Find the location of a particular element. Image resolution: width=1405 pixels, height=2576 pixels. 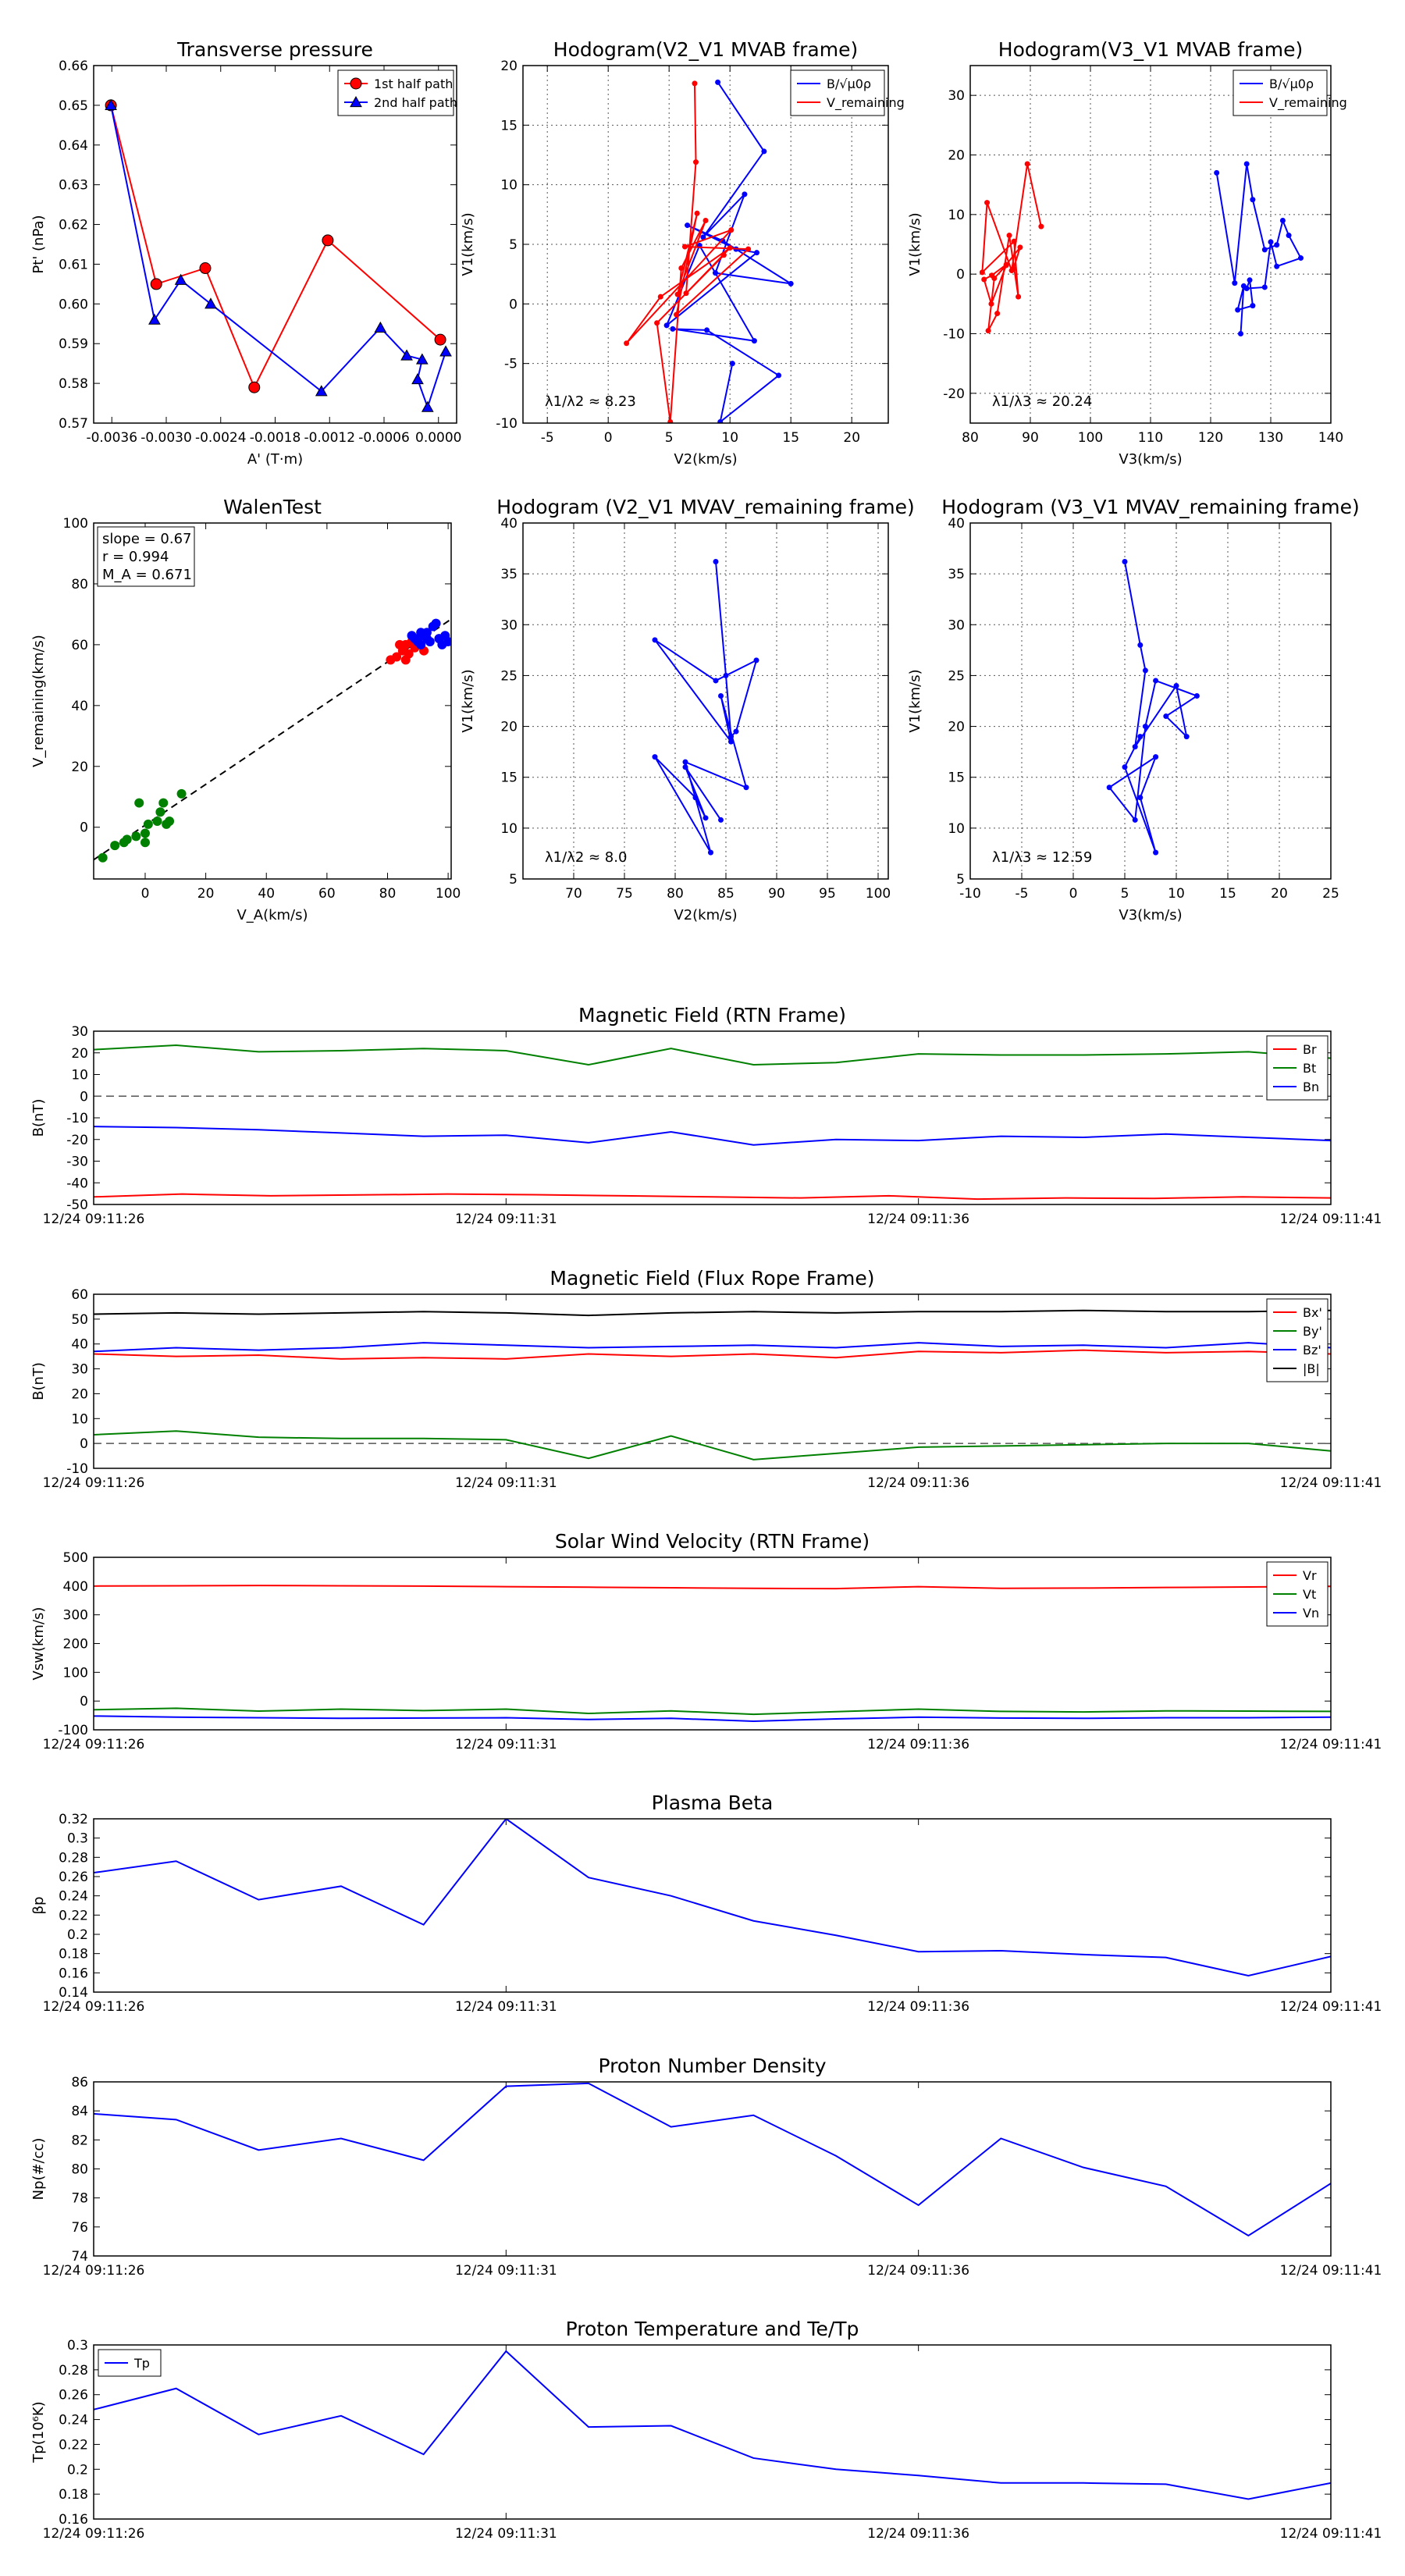

y-tick-label: 0.60 is located at coordinates (73, 304).